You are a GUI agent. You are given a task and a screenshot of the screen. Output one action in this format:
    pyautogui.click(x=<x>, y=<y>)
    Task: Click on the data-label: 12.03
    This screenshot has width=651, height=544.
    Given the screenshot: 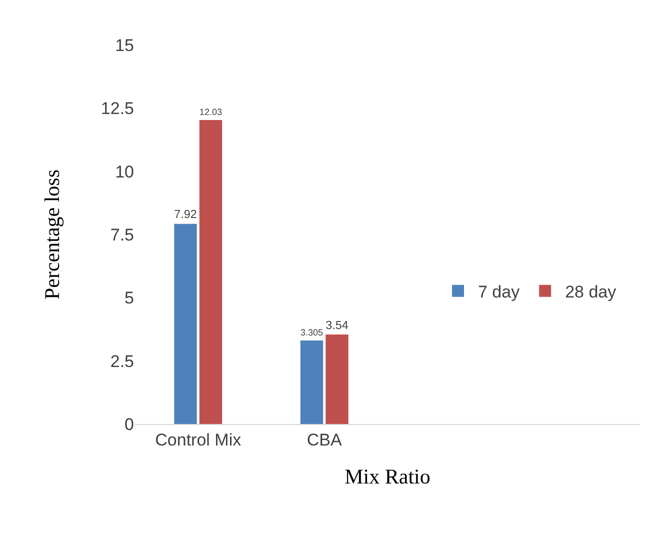 What is the action you would take?
    pyautogui.click(x=210, y=111)
    